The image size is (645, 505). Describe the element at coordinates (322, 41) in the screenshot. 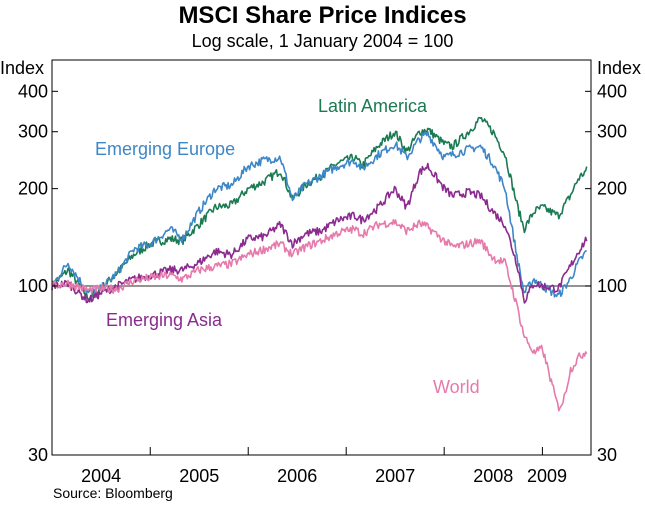

I see `chart-subtitle: Log scale, 1 January 2004 = 100` at that location.